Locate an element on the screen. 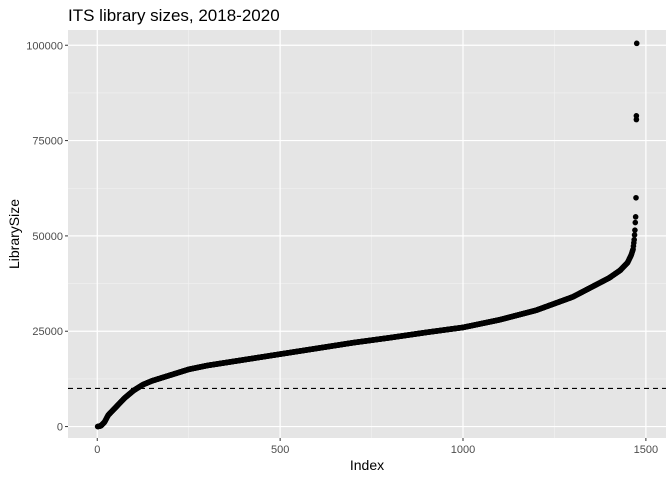 This screenshot has width=672, height=480. x-tick-label: 0 is located at coordinates (97, 450).